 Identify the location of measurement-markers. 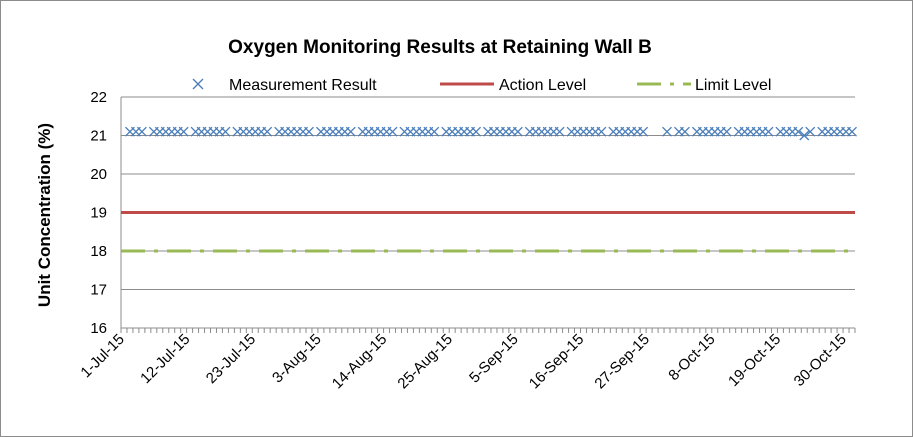
(490, 133).